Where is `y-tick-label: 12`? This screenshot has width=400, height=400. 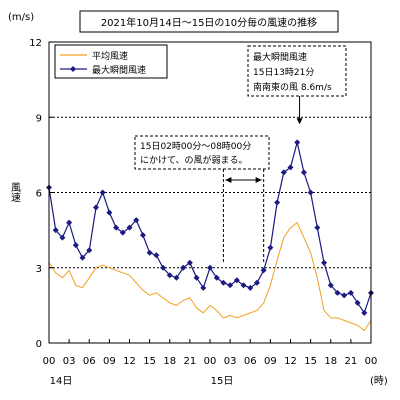
y-tick-label: 12 is located at coordinates (35, 43).